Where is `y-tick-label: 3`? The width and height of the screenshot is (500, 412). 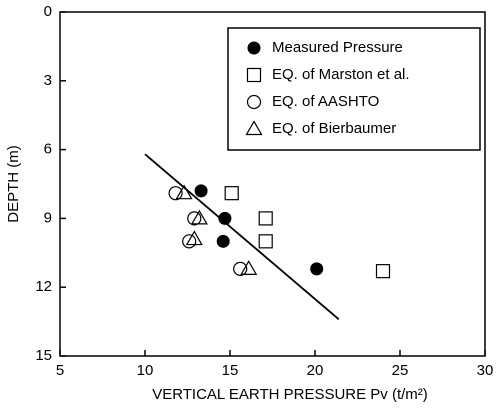
y-tick-label: 3 is located at coordinates (48, 80).